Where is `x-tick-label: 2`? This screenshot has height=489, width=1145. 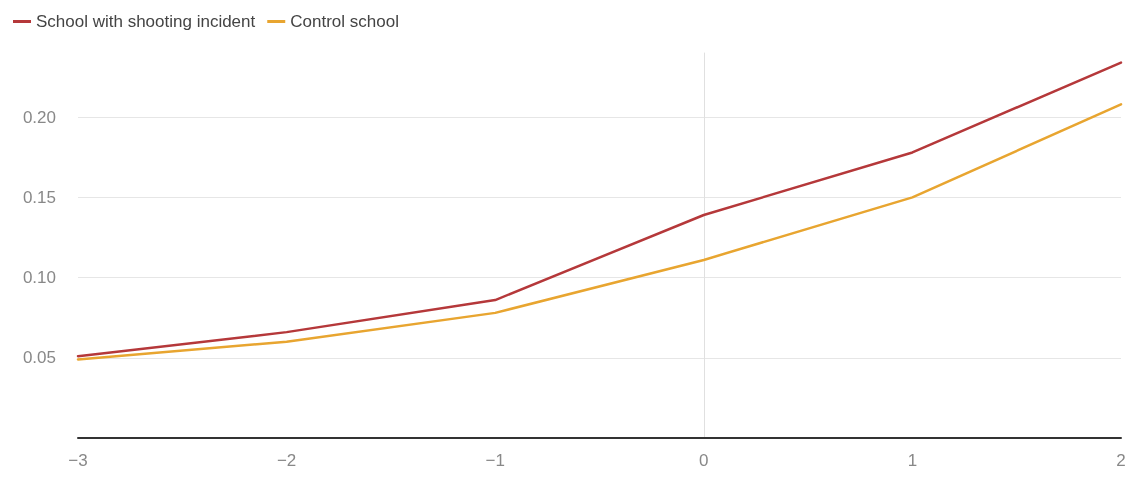 x-tick-label: 2 is located at coordinates (1121, 460).